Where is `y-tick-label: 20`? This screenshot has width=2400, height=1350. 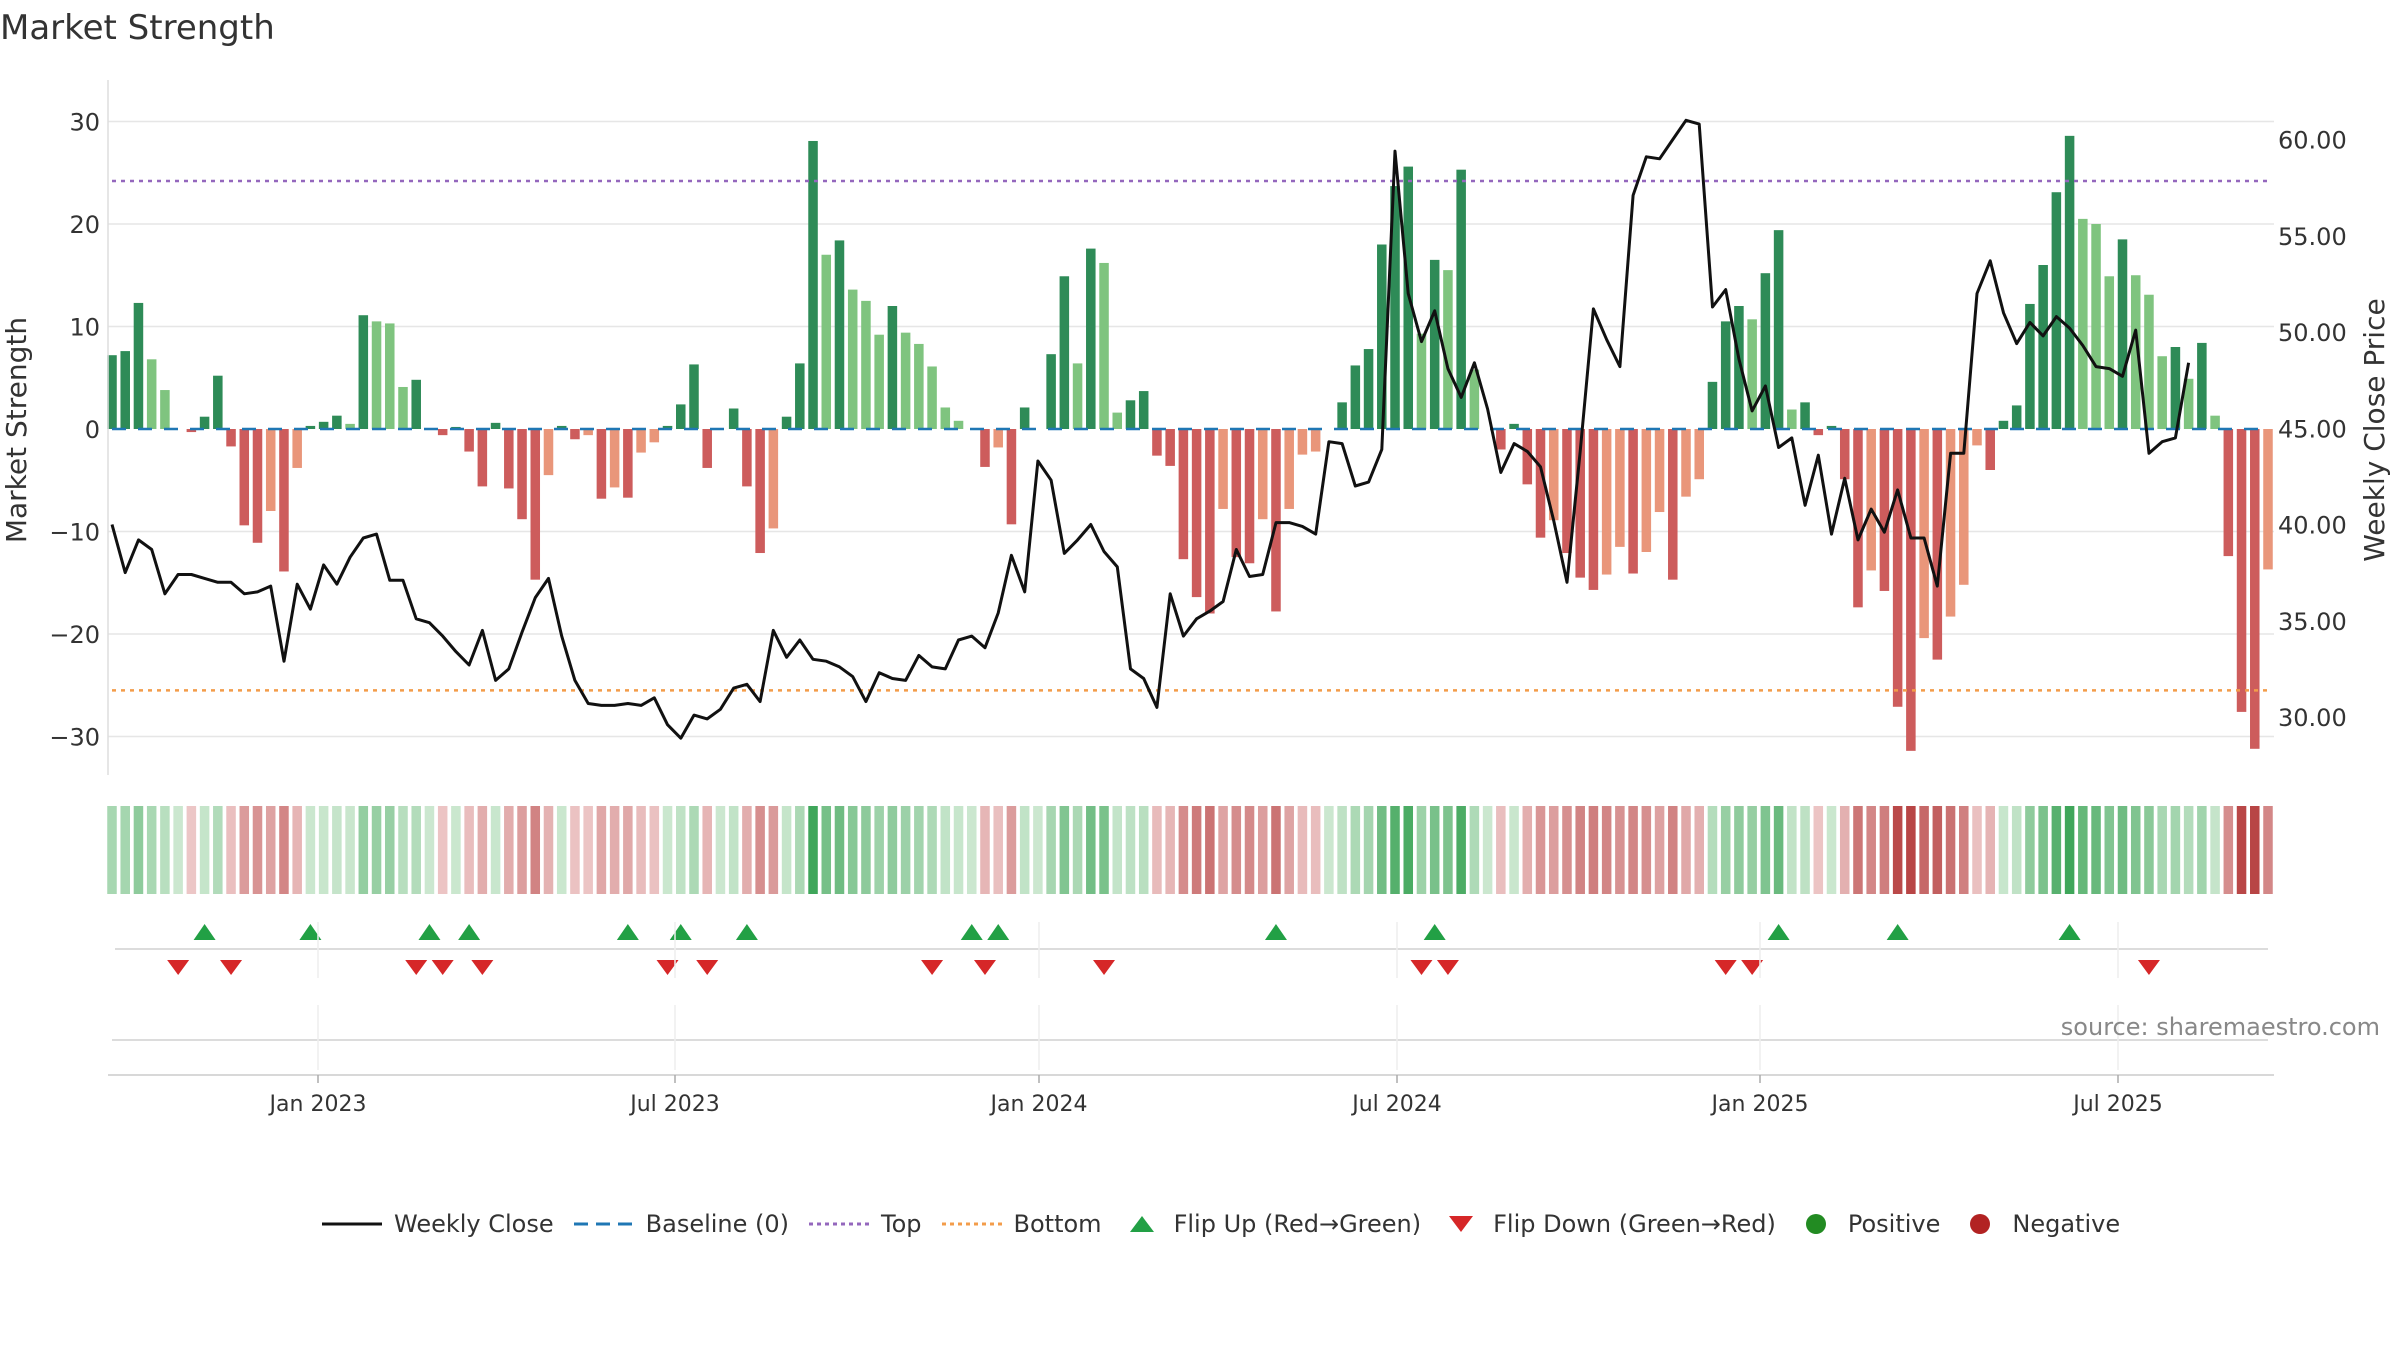
y-tick-label: 20 is located at coordinates (84, 225).